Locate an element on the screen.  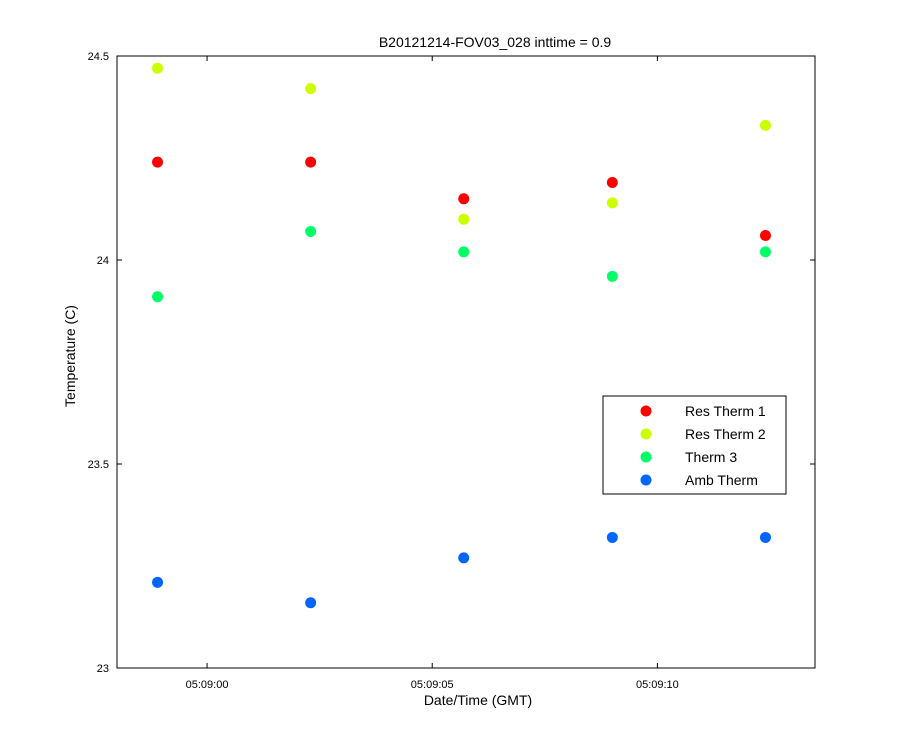
x-tick-label: 05:09:05 is located at coordinates (432, 685).